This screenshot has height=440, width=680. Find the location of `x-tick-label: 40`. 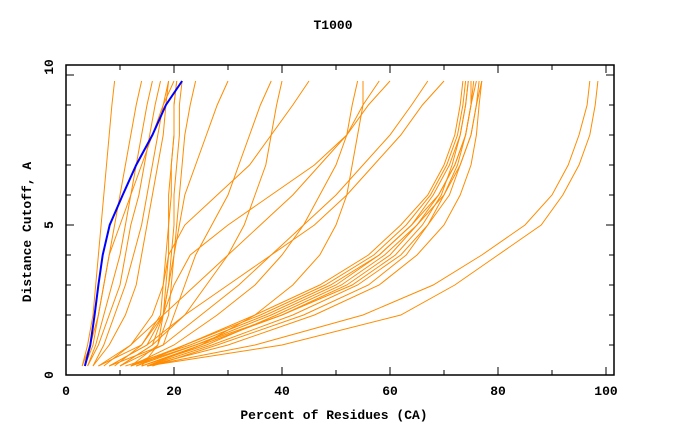

x-tick-label: 40 is located at coordinates (282, 391).